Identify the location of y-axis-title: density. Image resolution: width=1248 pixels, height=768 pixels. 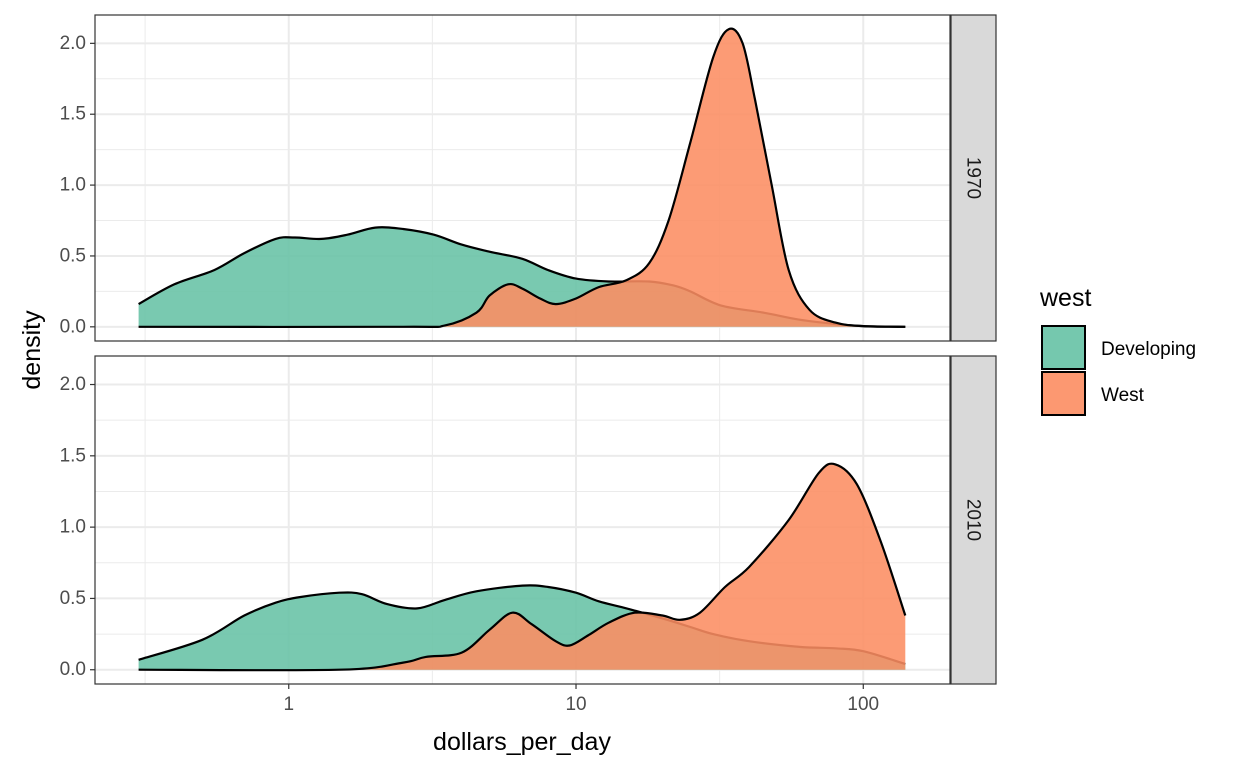
(32, 350).